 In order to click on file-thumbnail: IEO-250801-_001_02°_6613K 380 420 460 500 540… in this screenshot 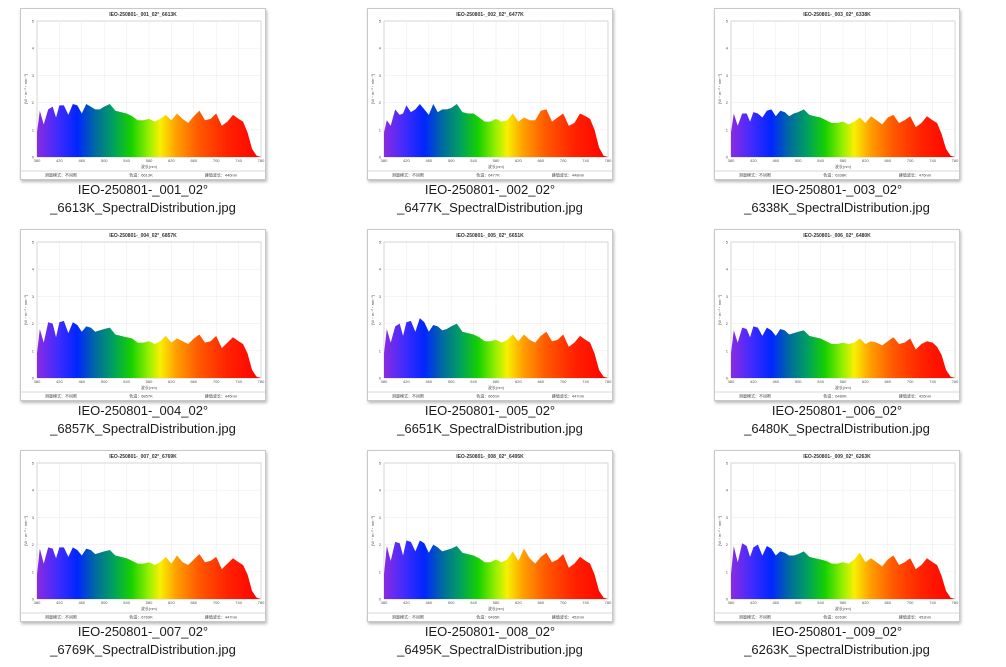, I will do `click(143, 94)`.